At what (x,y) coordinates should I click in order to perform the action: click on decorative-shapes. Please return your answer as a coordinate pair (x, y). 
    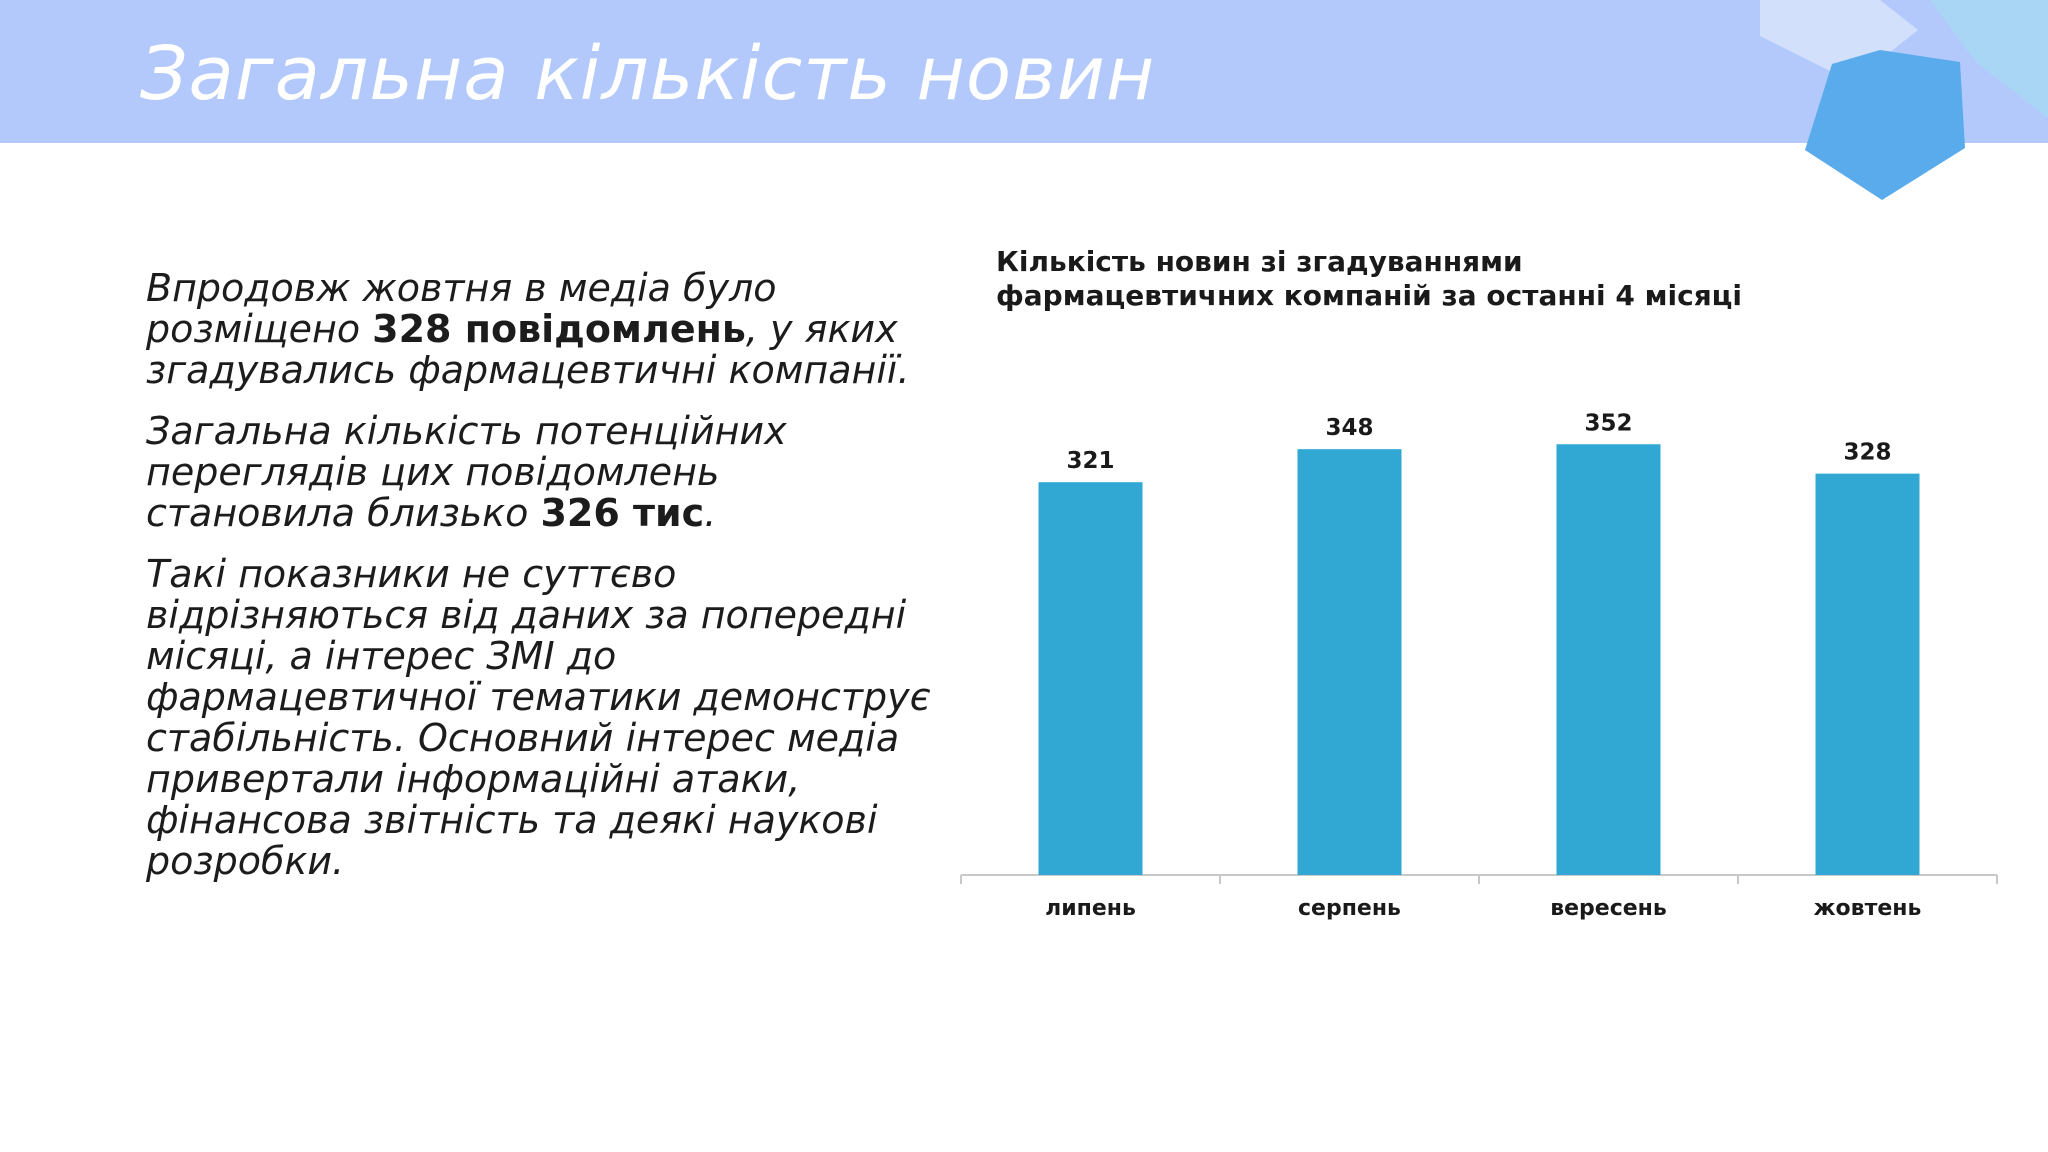
    Looking at the image, I should click on (1904, 100).